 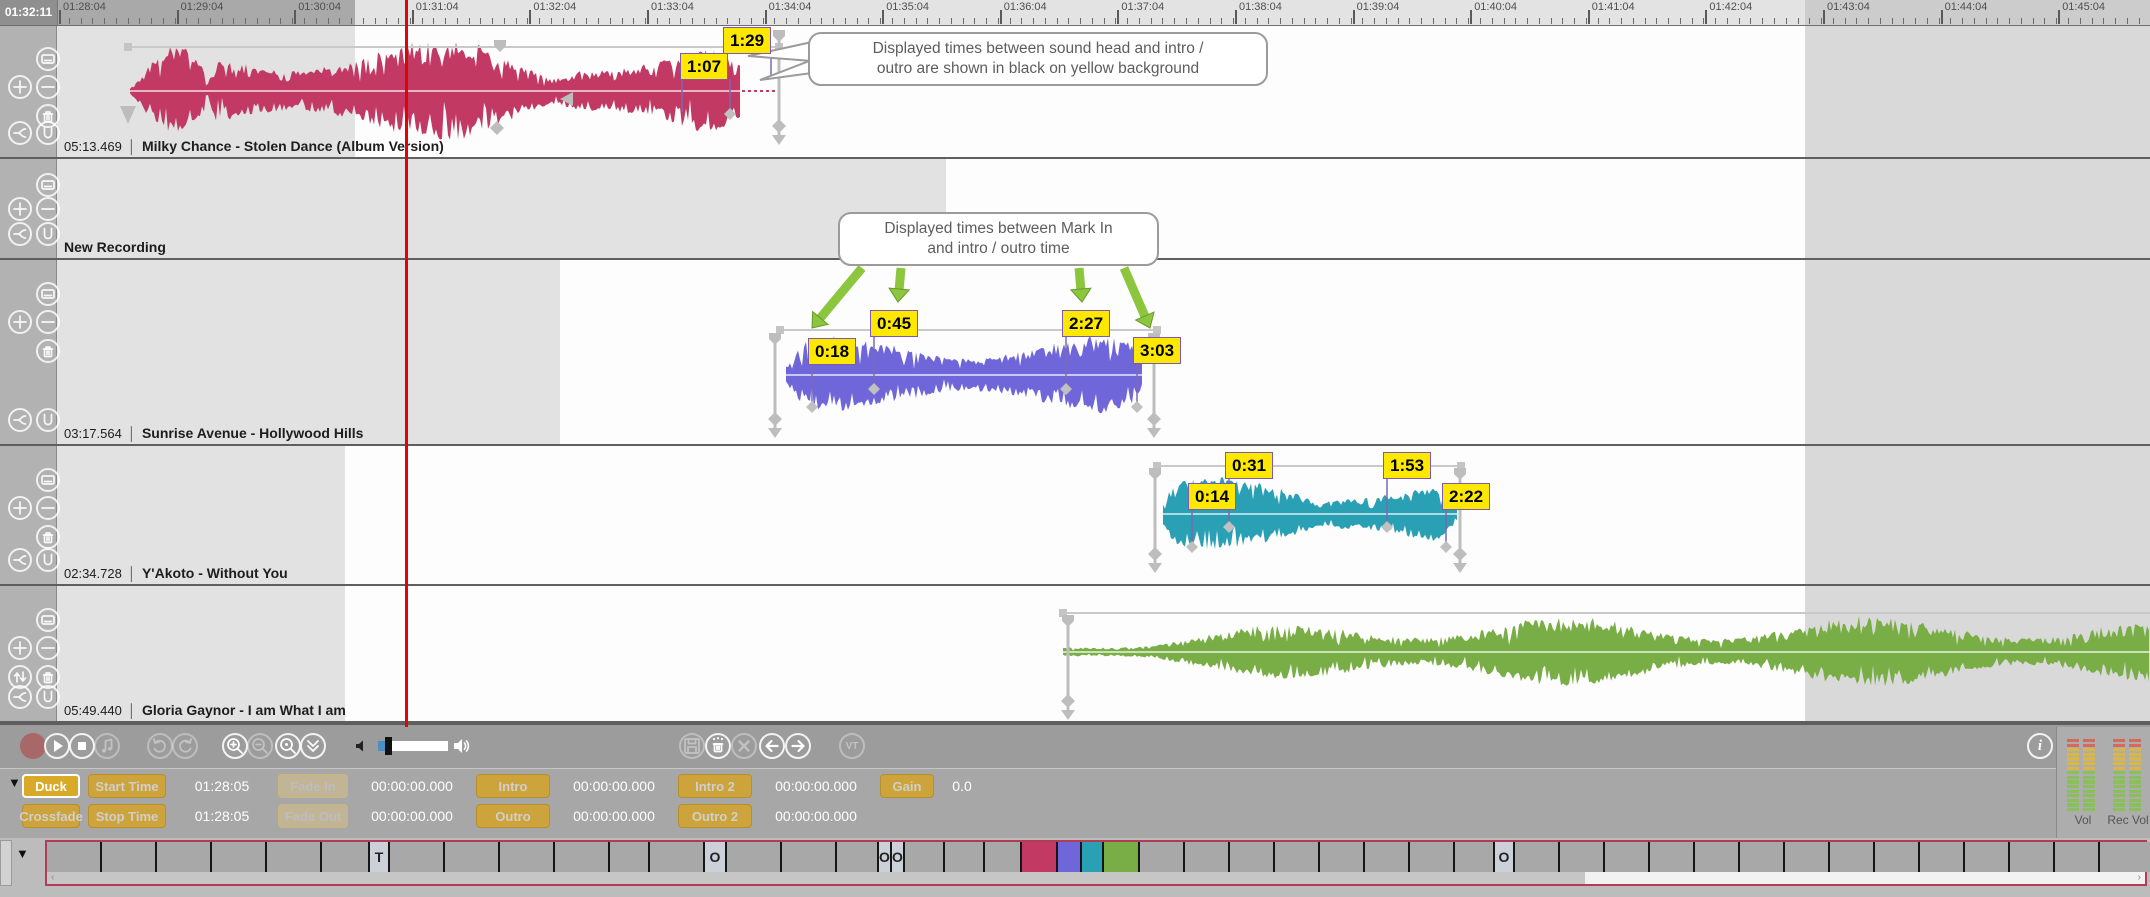 I want to click on scroll-left-arrow: ‹, so click(x=53, y=877).